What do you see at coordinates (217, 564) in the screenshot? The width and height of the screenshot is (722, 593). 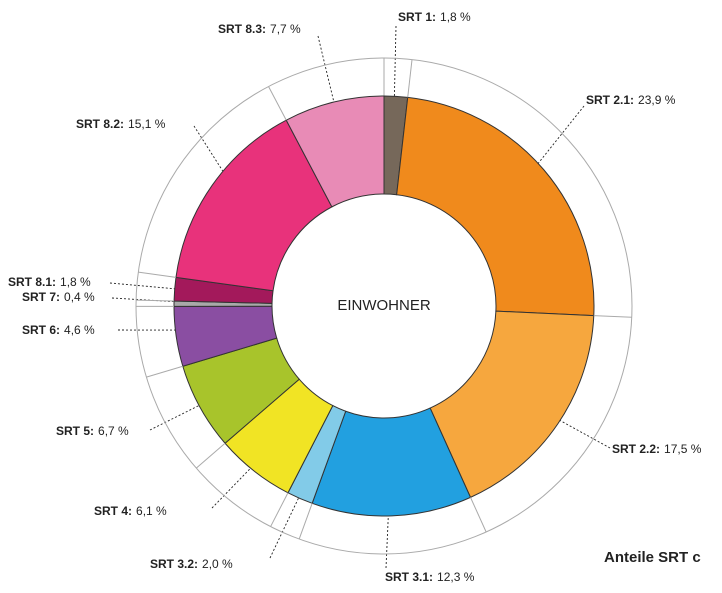 I see `segment-value: 2,0 %` at bounding box center [217, 564].